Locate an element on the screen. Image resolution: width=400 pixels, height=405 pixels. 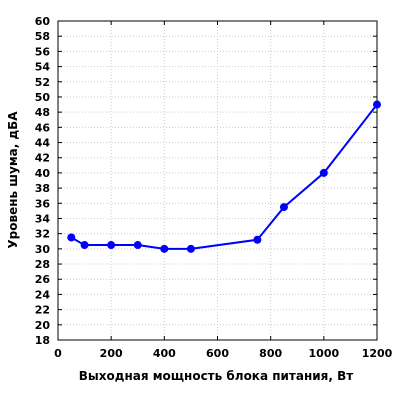
y-tick-label: 40 is located at coordinates (43, 173).